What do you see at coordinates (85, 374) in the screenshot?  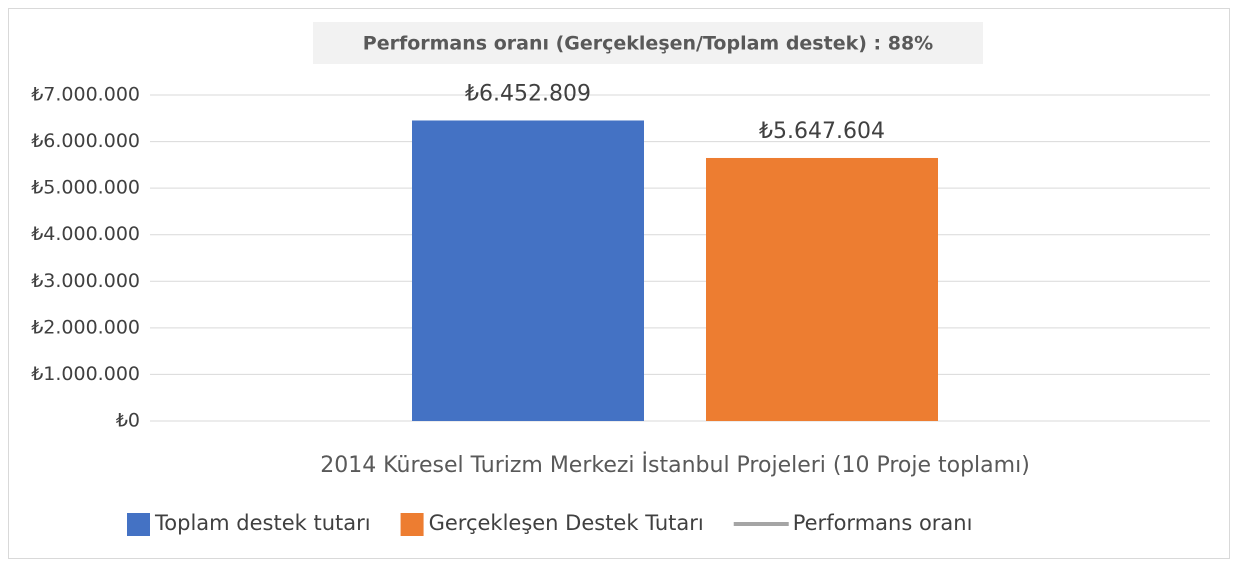 I see `y-tick-label: ₺1.000.000` at bounding box center [85, 374].